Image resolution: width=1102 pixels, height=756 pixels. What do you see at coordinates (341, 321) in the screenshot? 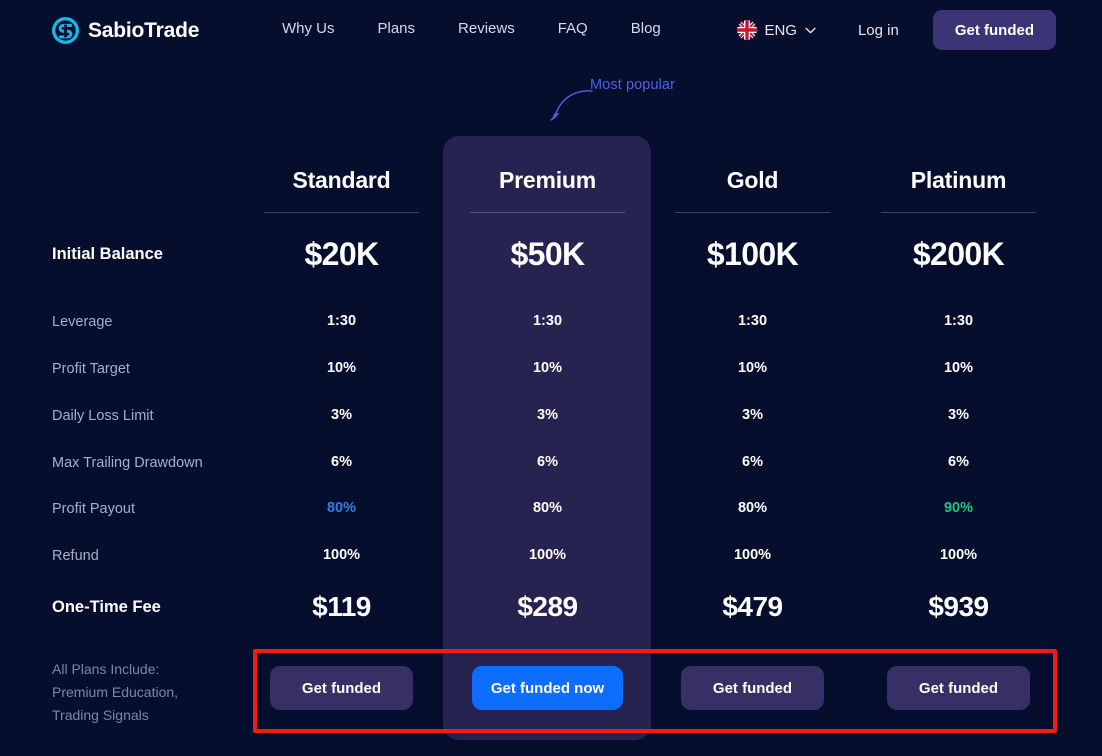
I see `cell-leverage-standard: 1:30` at bounding box center [341, 321].